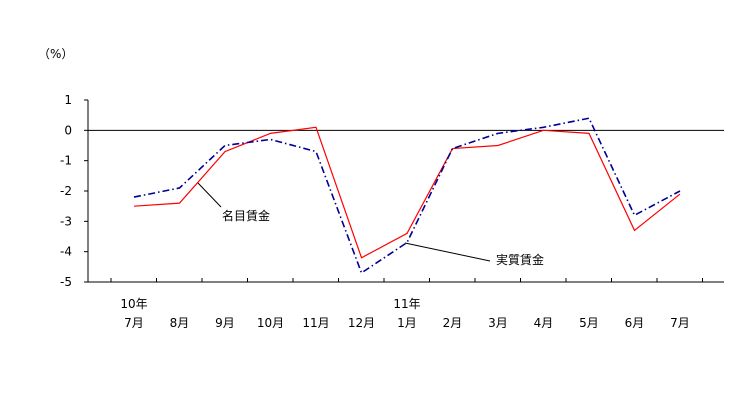 The width and height of the screenshot is (747, 406). Describe the element at coordinates (315, 323) in the screenshot. I see `x-tick-label: 11月` at that location.